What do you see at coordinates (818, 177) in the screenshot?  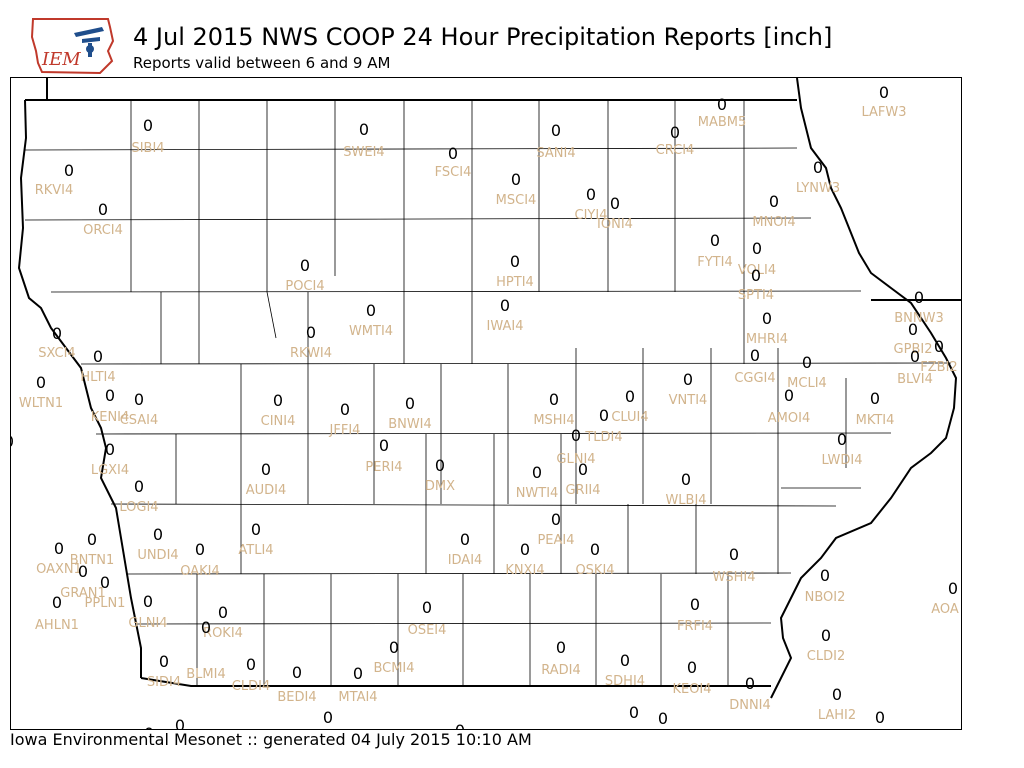 I see `station-plot: 0 LYNW3` at bounding box center [818, 177].